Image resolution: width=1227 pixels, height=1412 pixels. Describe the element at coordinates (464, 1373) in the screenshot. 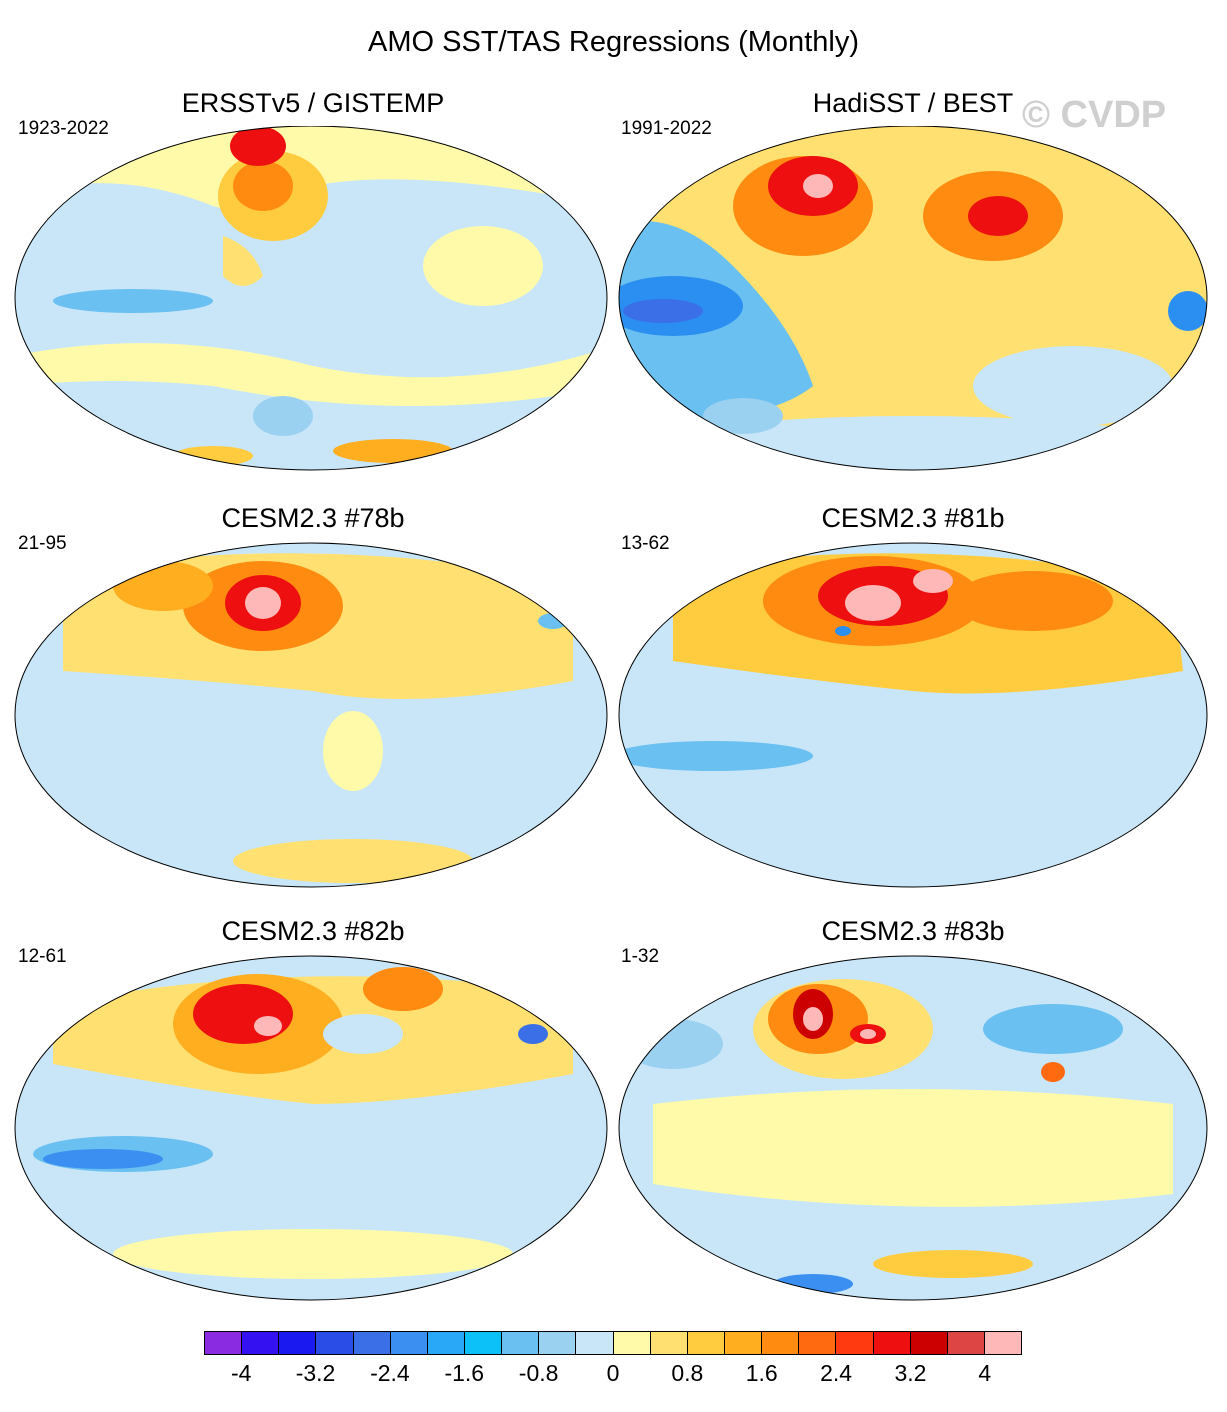

I see `colorbar-tick-label: -1.6` at that location.